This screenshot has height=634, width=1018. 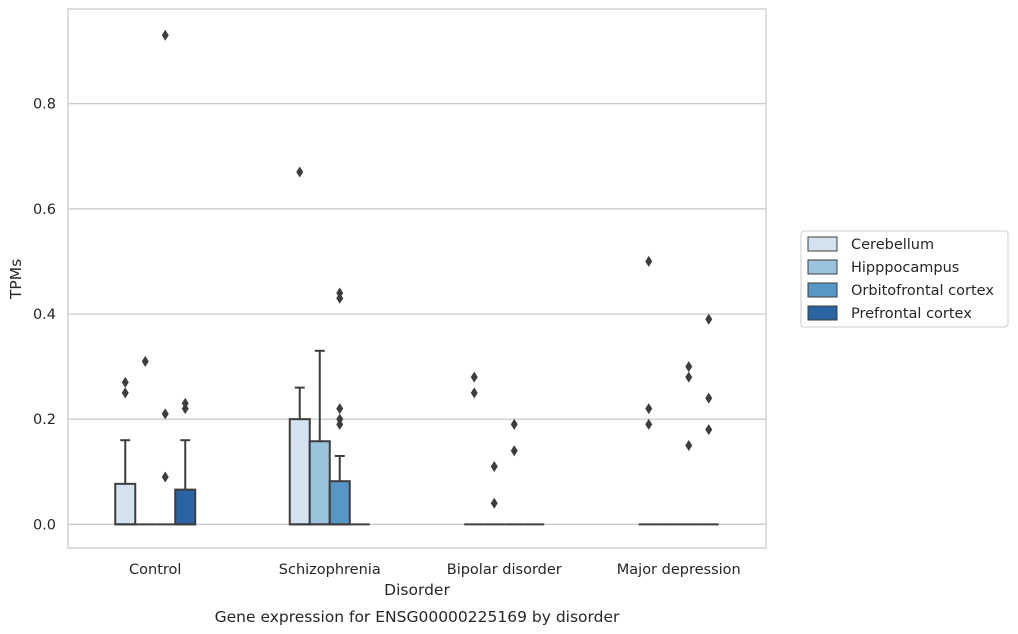 I want to click on x-tick-label: Major depression, so click(x=679, y=570).